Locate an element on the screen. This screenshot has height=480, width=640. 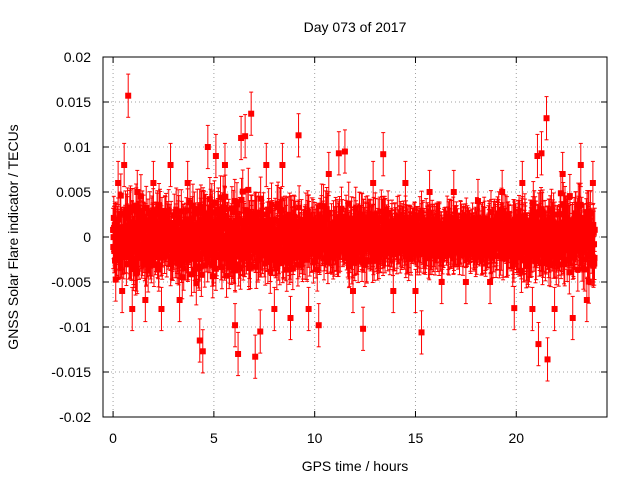
y-tick-label: 0.015 is located at coordinates (73, 102).